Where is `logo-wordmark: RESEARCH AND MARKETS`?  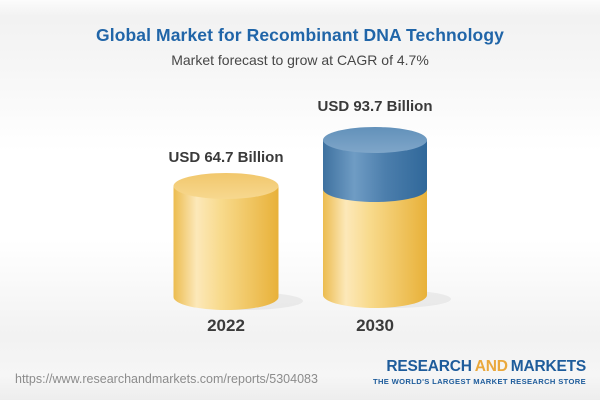
logo-wordmark: RESEARCH AND MARKETS is located at coordinates (479, 367).